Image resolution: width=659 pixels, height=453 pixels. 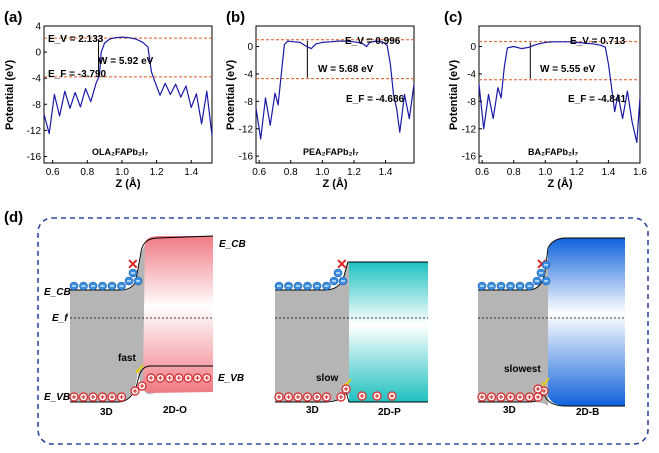 What do you see at coordinates (126, 61) in the screenshot?
I see `panel-a-w-label: W = 5.92 eV` at bounding box center [126, 61].